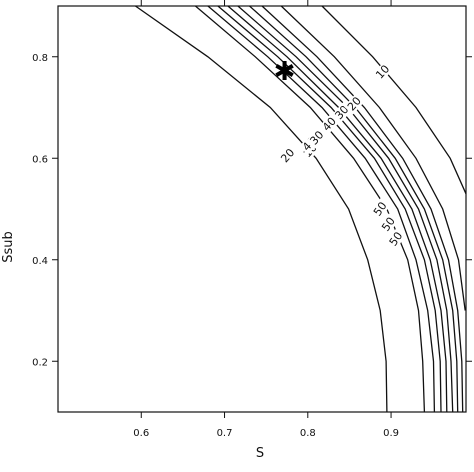 The width and height of the screenshot is (474, 472). What do you see at coordinates (40, 261) in the screenshot?
I see `y-tick-label: 0.4` at bounding box center [40, 261].